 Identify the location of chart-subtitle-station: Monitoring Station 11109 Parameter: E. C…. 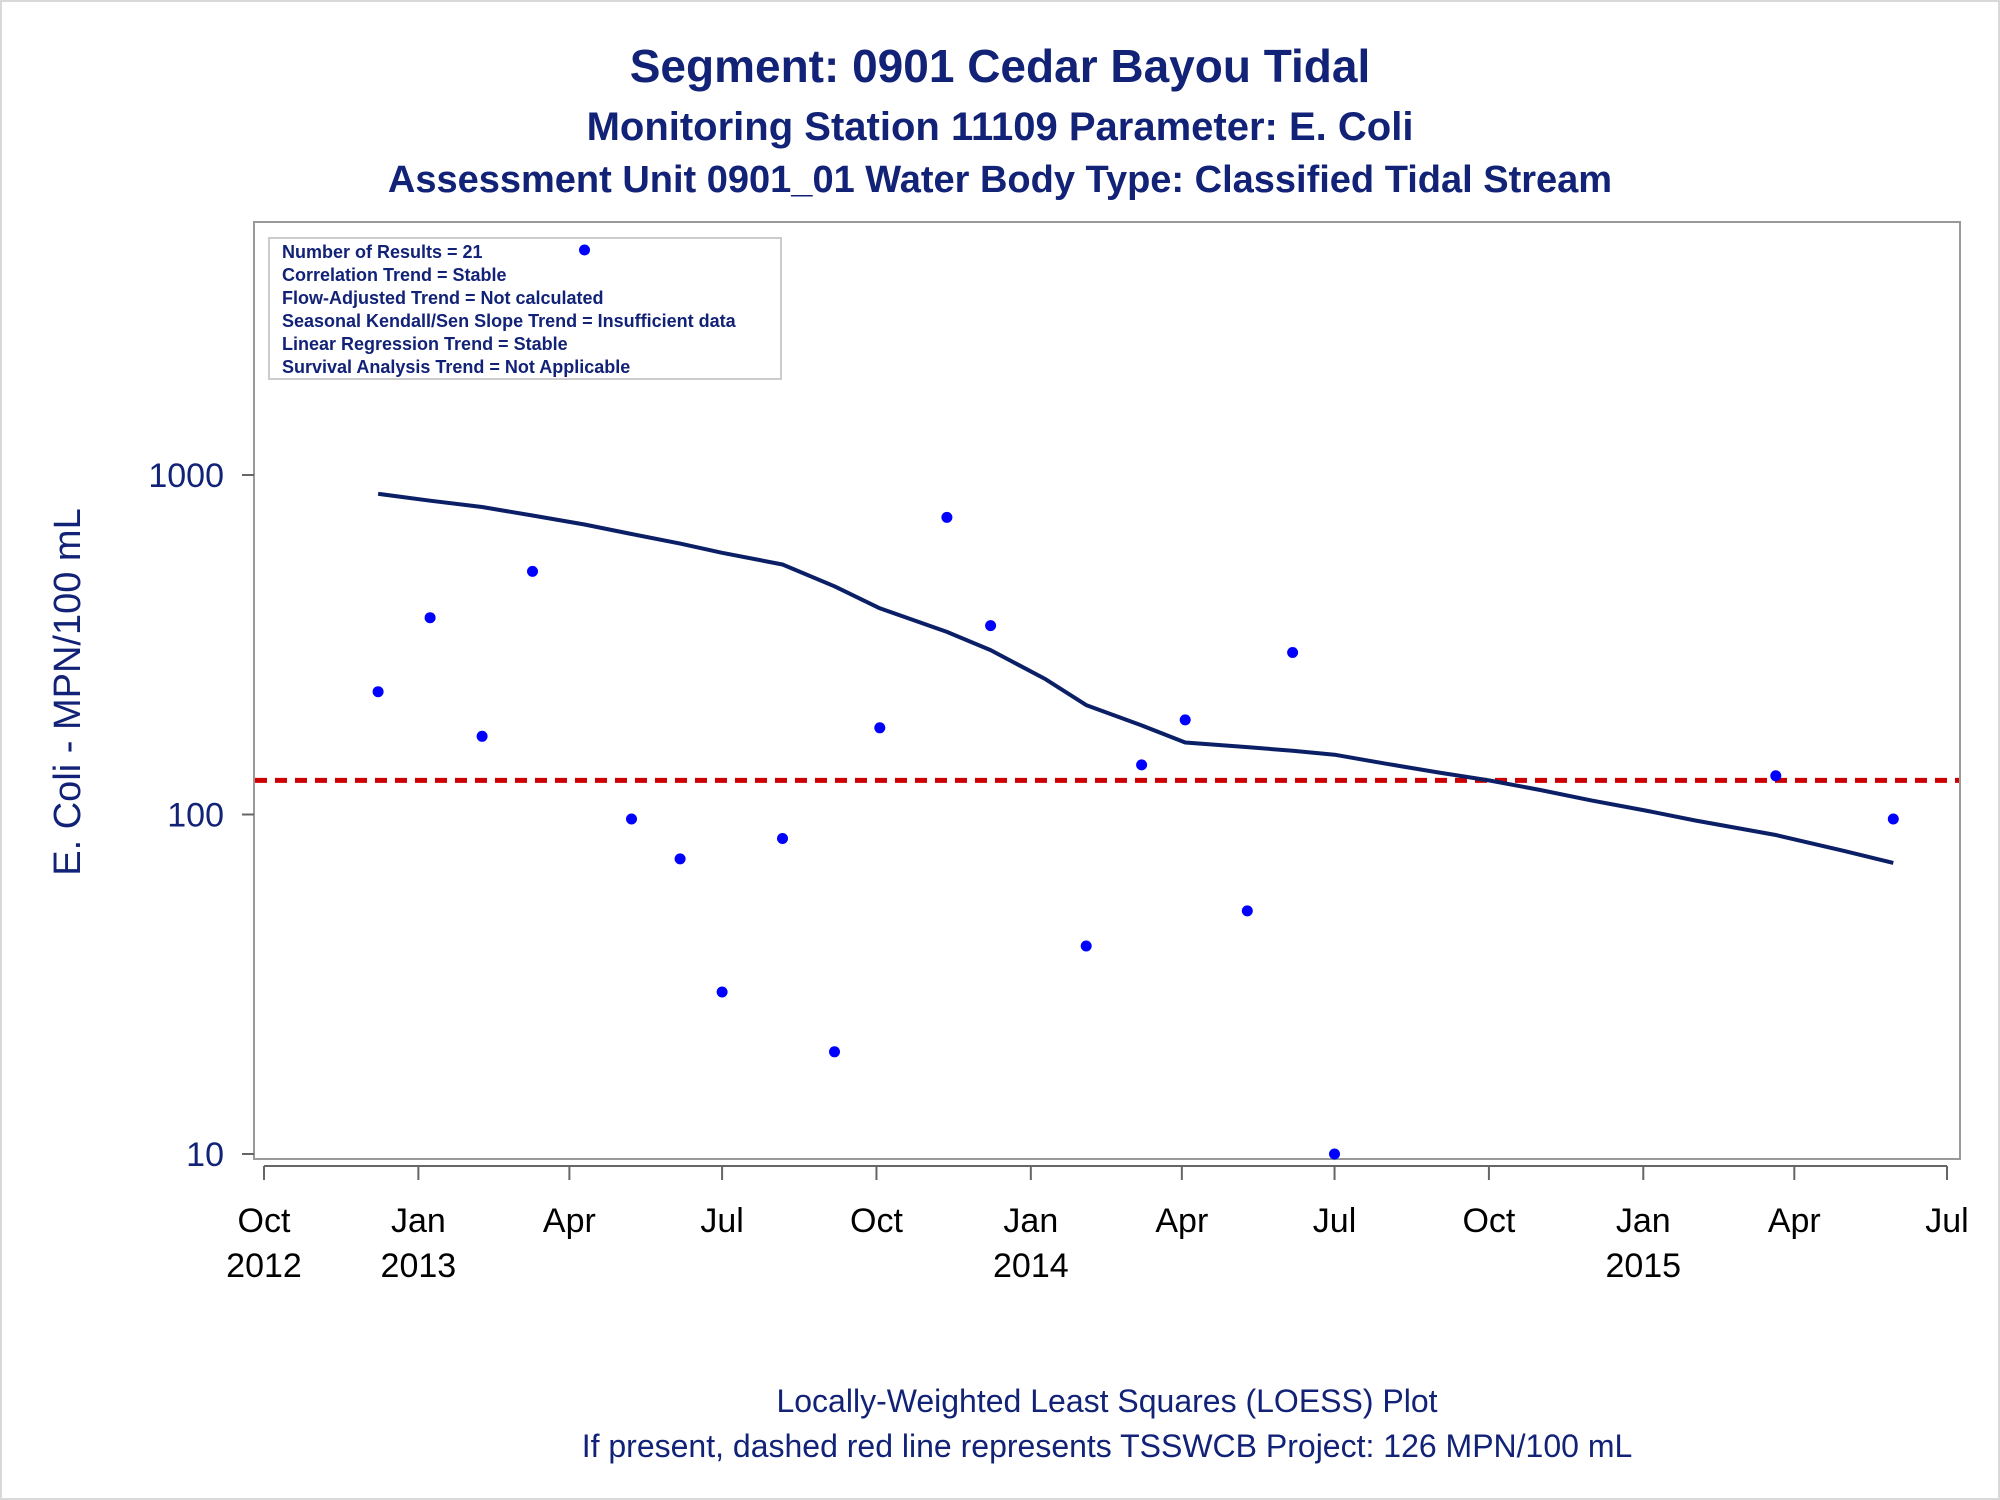
(1000, 127).